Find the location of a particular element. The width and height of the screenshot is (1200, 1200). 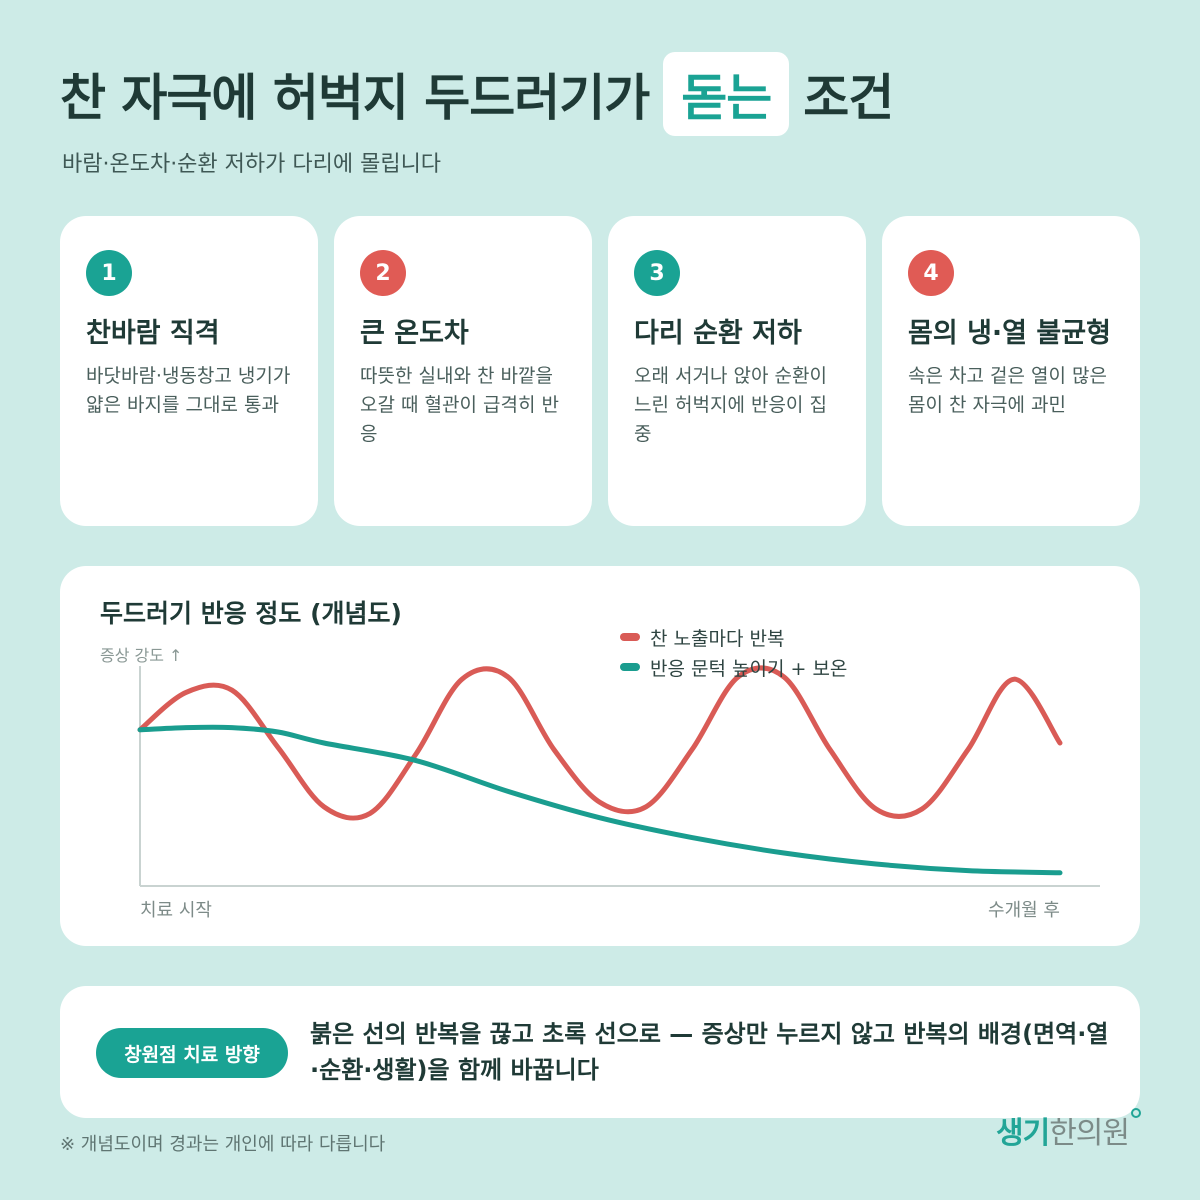

page-subtitle: 바람·온도차·순환 저하가 다리에 몰립니다 is located at coordinates (252, 164).